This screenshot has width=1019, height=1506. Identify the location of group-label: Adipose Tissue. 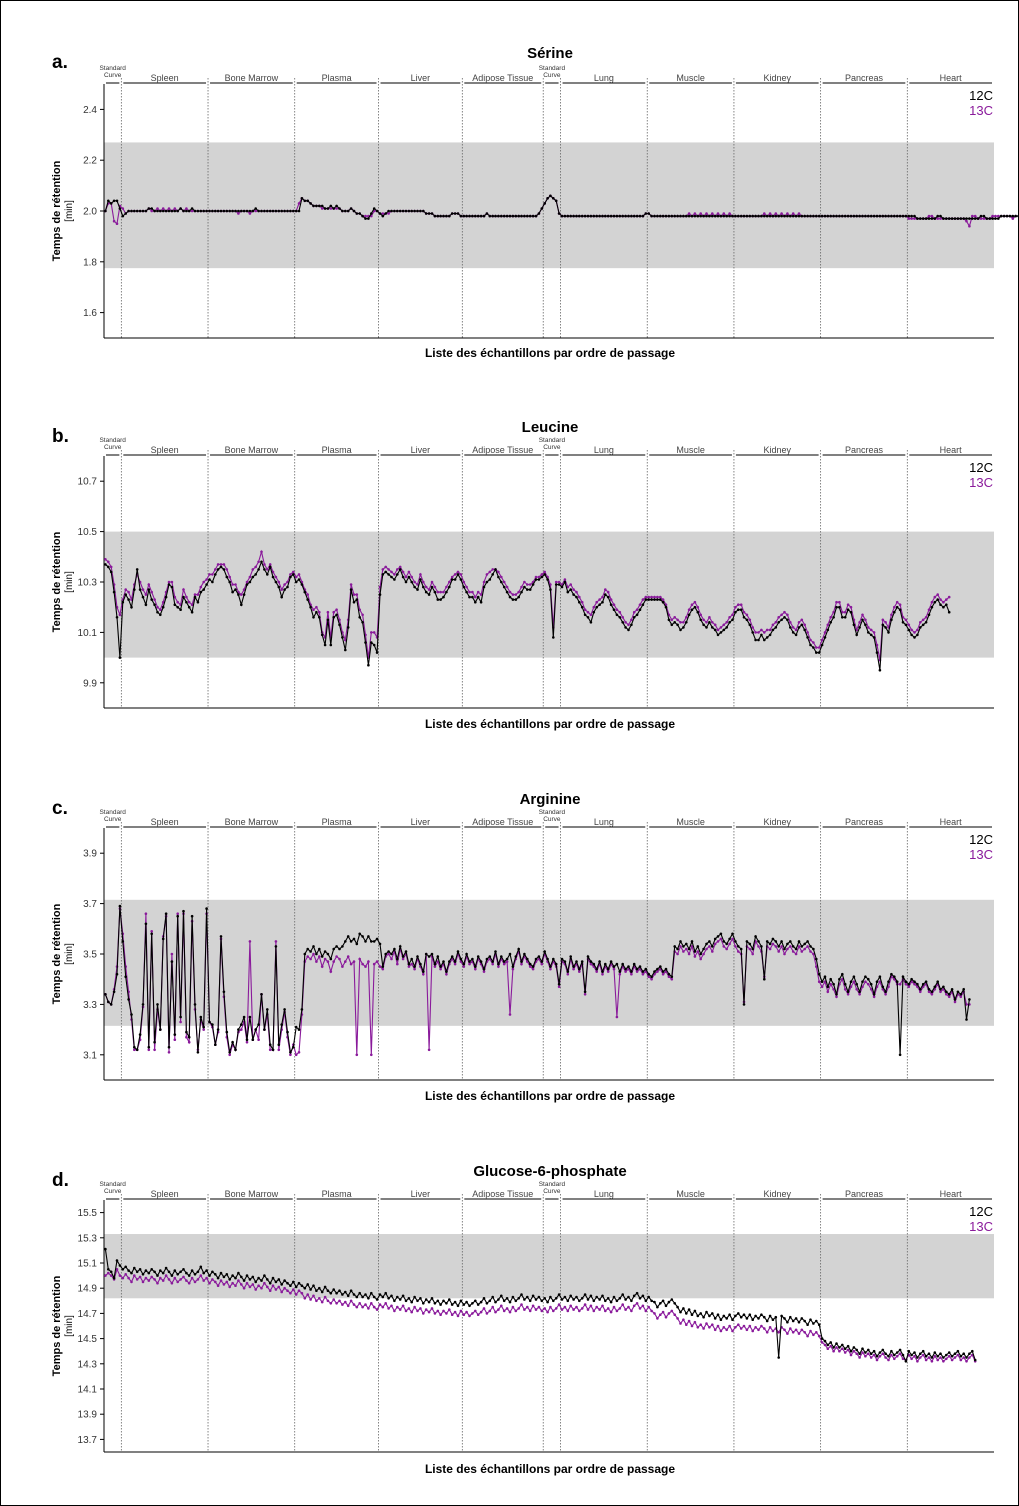
(502, 1194).